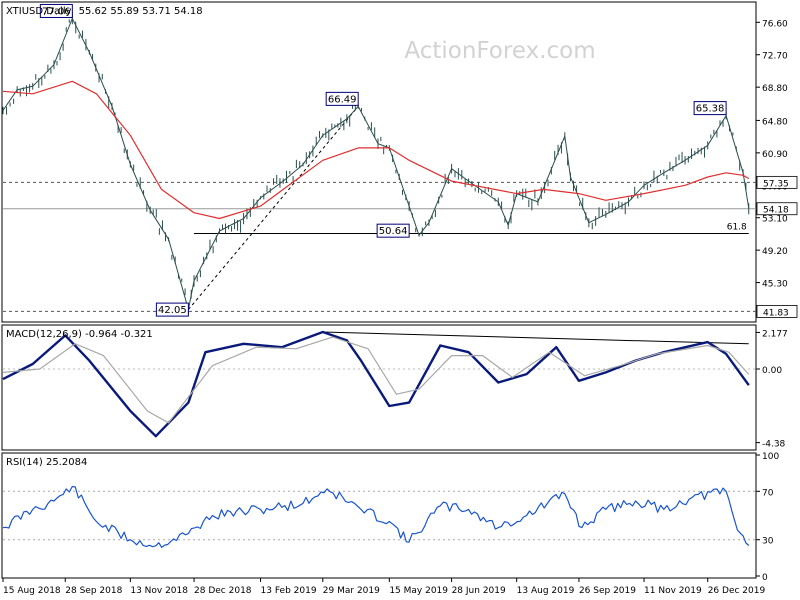 The image size is (800, 600). Describe the element at coordinates (775, 334) in the screenshot. I see `y-tick-label: 2.177` at that location.